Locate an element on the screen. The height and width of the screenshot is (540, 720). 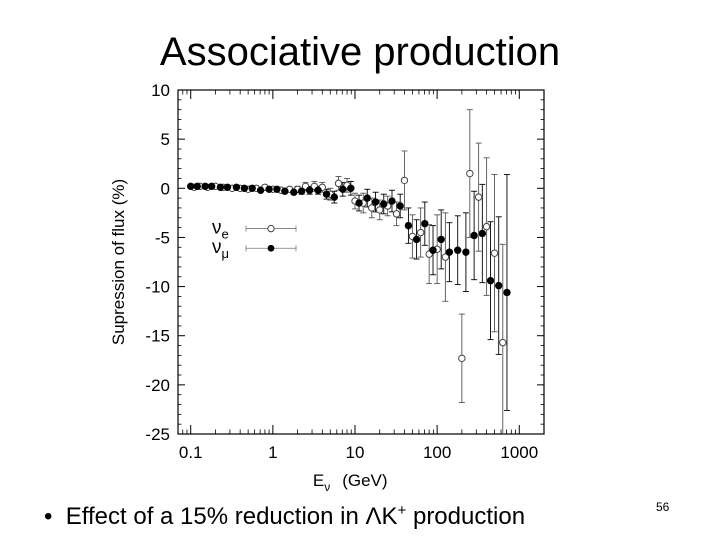
y-axis-label: Supression of flux (%) is located at coordinates (118, 262).